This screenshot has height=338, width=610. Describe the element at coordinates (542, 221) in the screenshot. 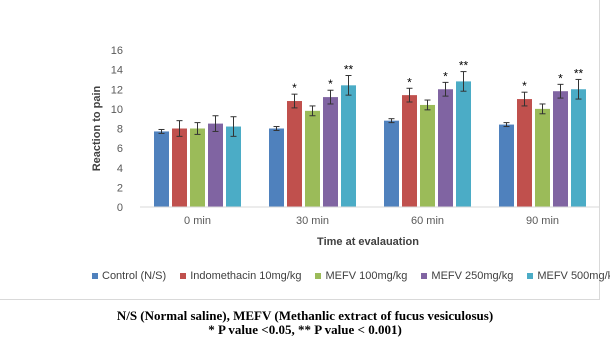

I see `x-tick-label: 90 min` at that location.